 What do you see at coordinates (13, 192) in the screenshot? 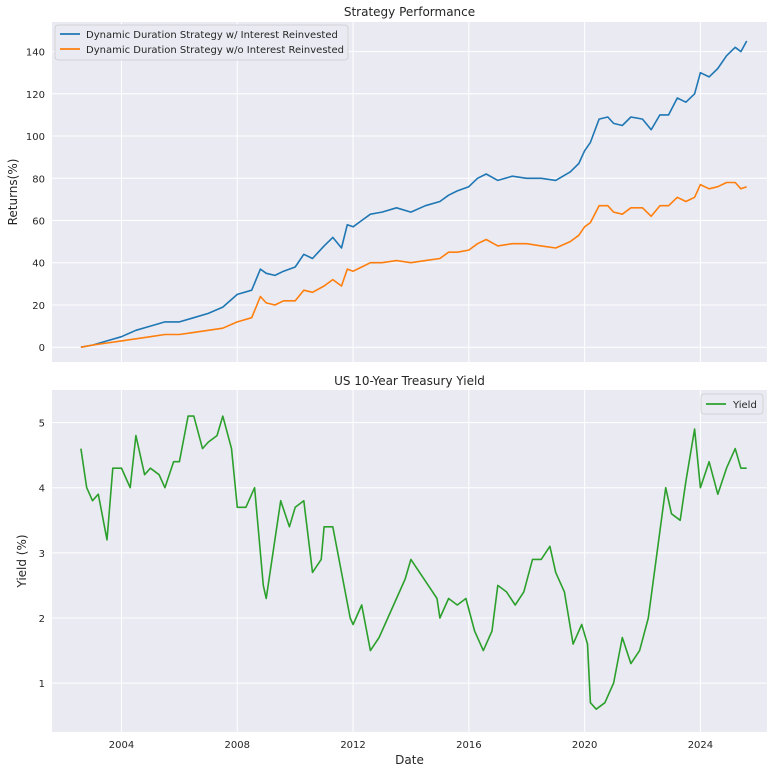
I see `y-axis-label: Returns(%)` at bounding box center [13, 192].